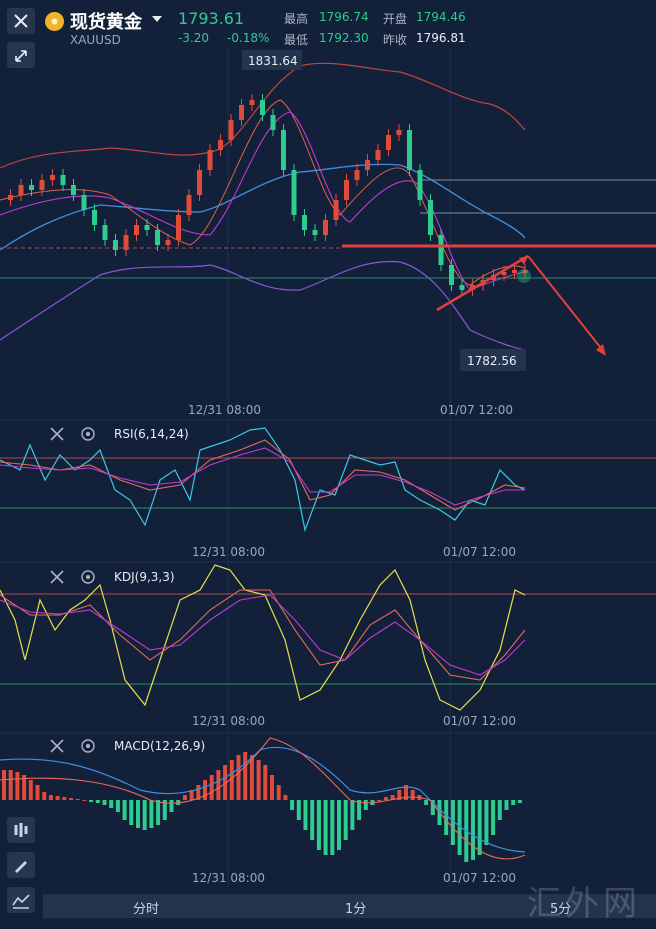  I want to click on price-change: -3.20, so click(194, 38).